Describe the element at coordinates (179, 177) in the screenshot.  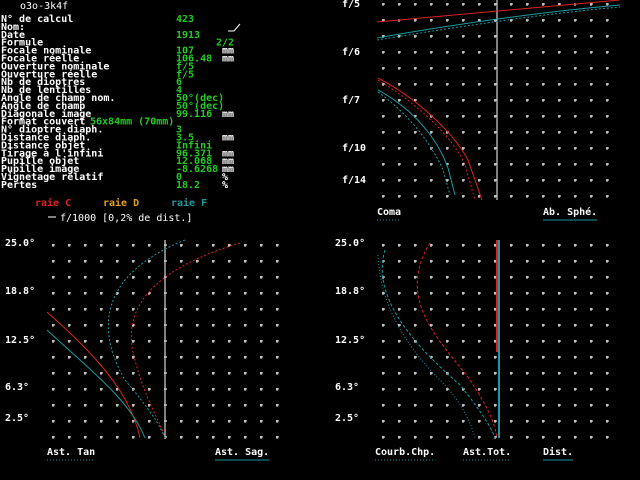
I see `param-value: 0` at that location.